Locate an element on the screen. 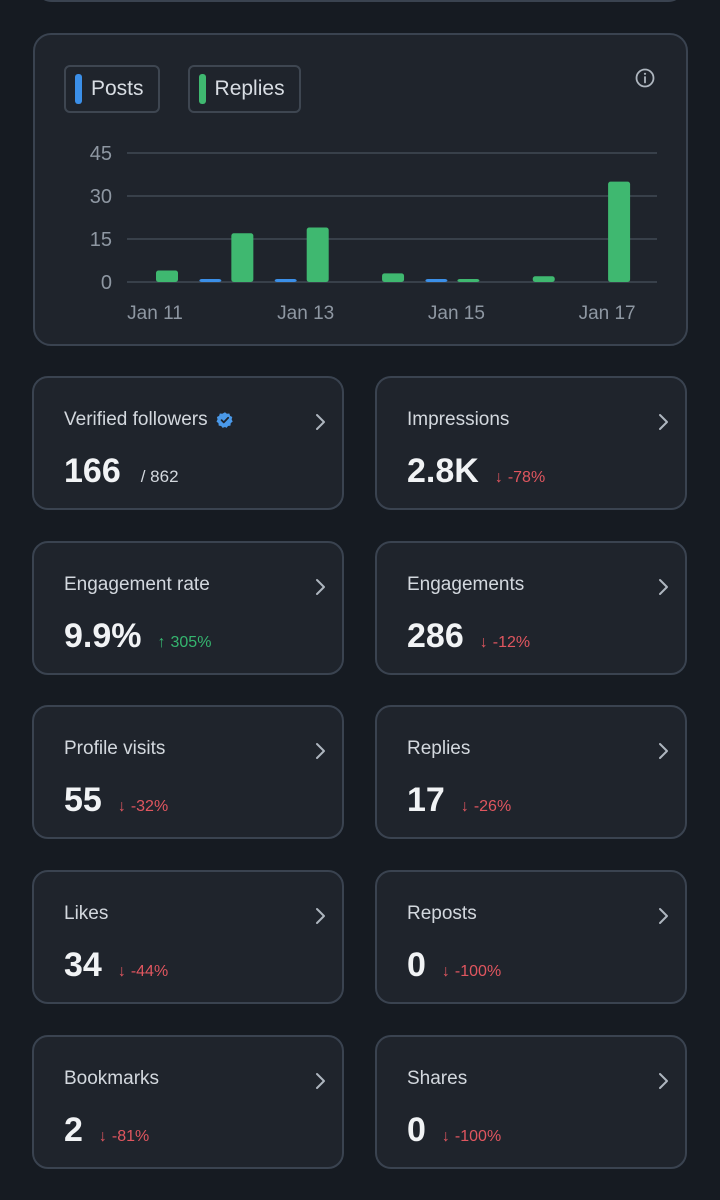 This screenshot has height=1200, width=720. stat-label: Engagements is located at coordinates (465, 585).